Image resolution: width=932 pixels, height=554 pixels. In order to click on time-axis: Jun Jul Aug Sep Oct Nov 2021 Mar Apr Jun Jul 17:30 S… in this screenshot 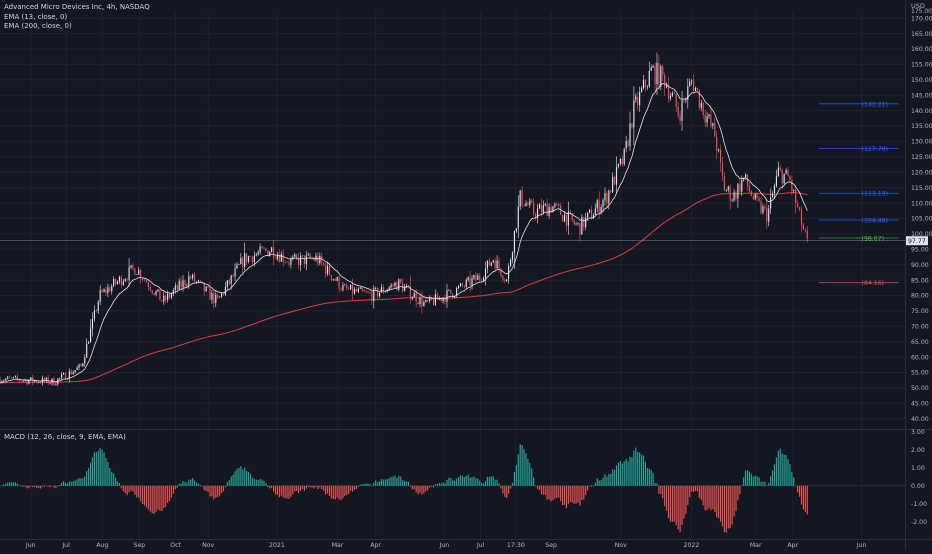, I will do `click(446, 545)`.